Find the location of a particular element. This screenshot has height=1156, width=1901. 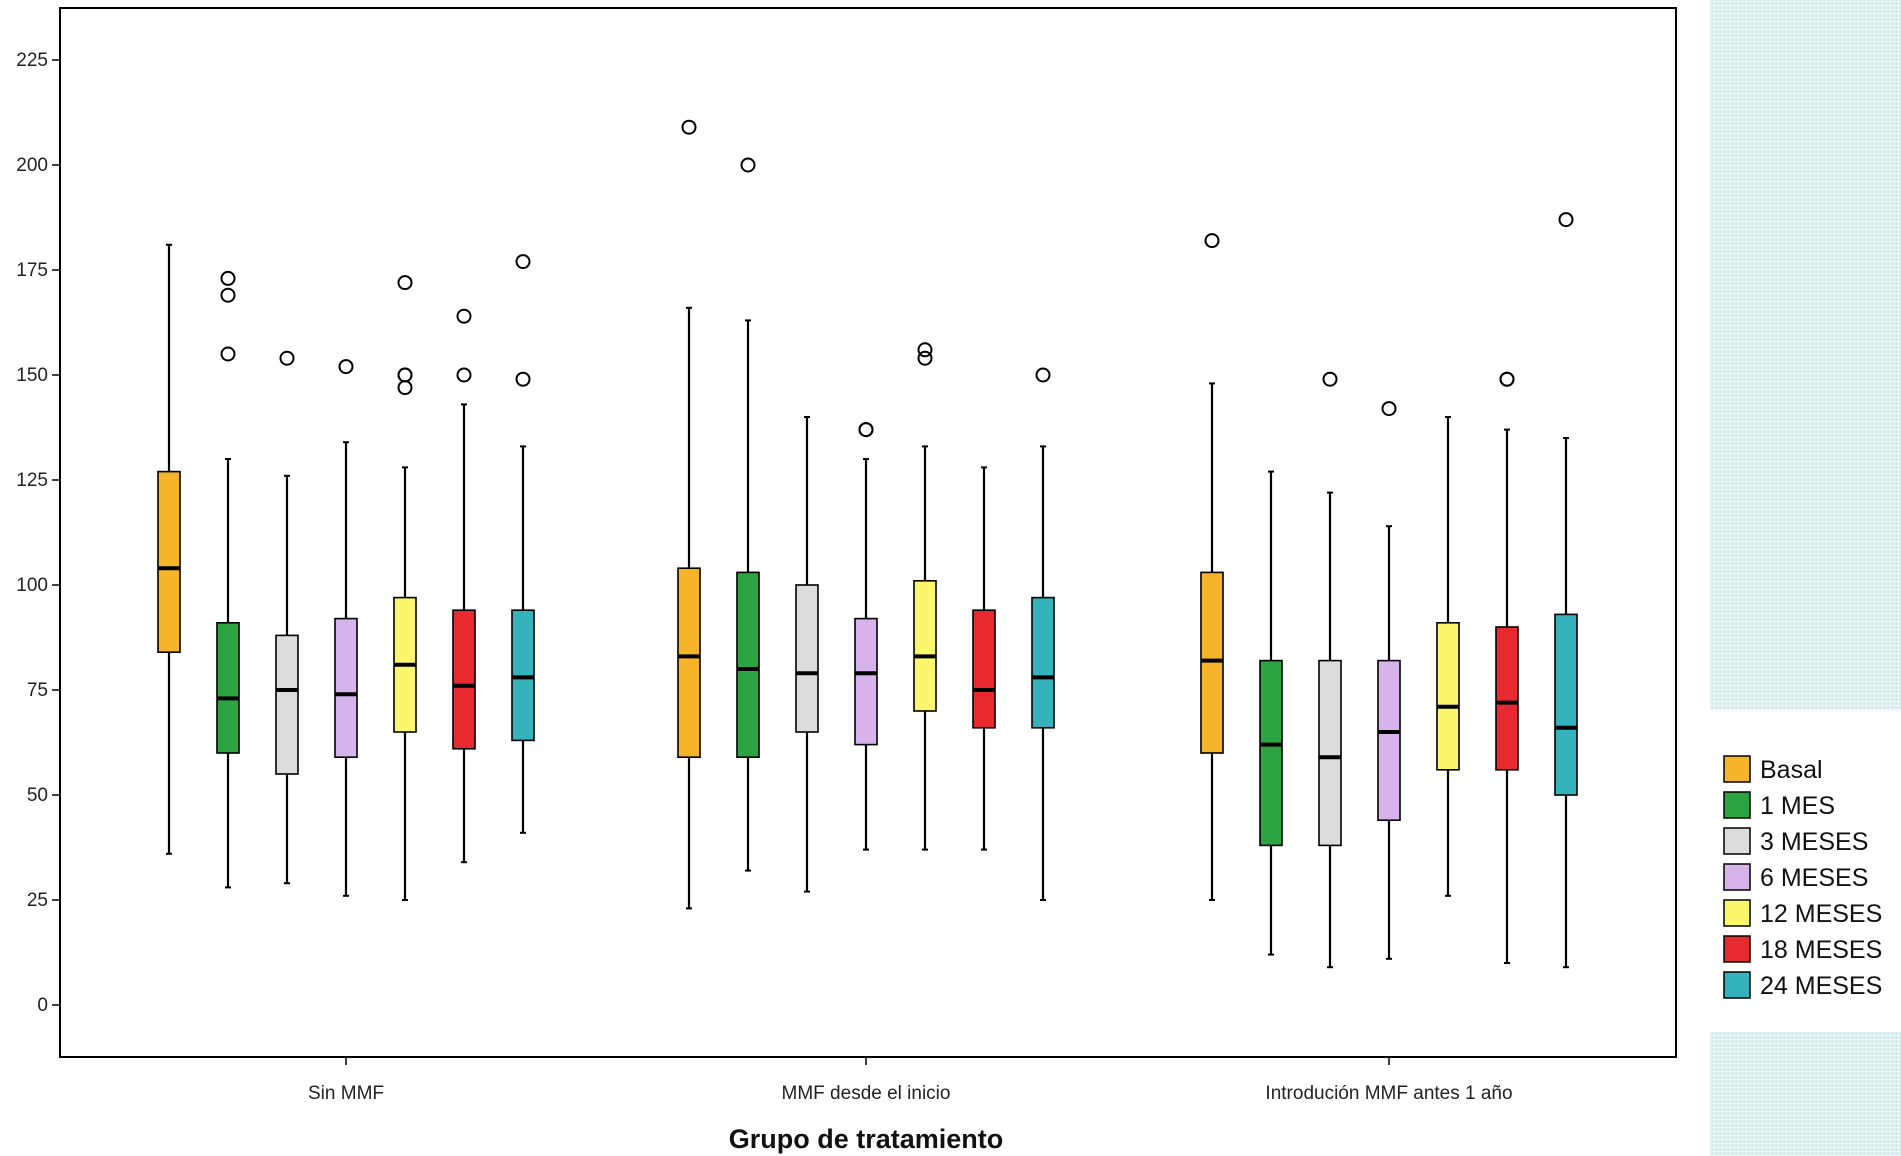

y-axis: 0 25 50 75 100 125 150 175 200 225 is located at coordinates (38, 533).